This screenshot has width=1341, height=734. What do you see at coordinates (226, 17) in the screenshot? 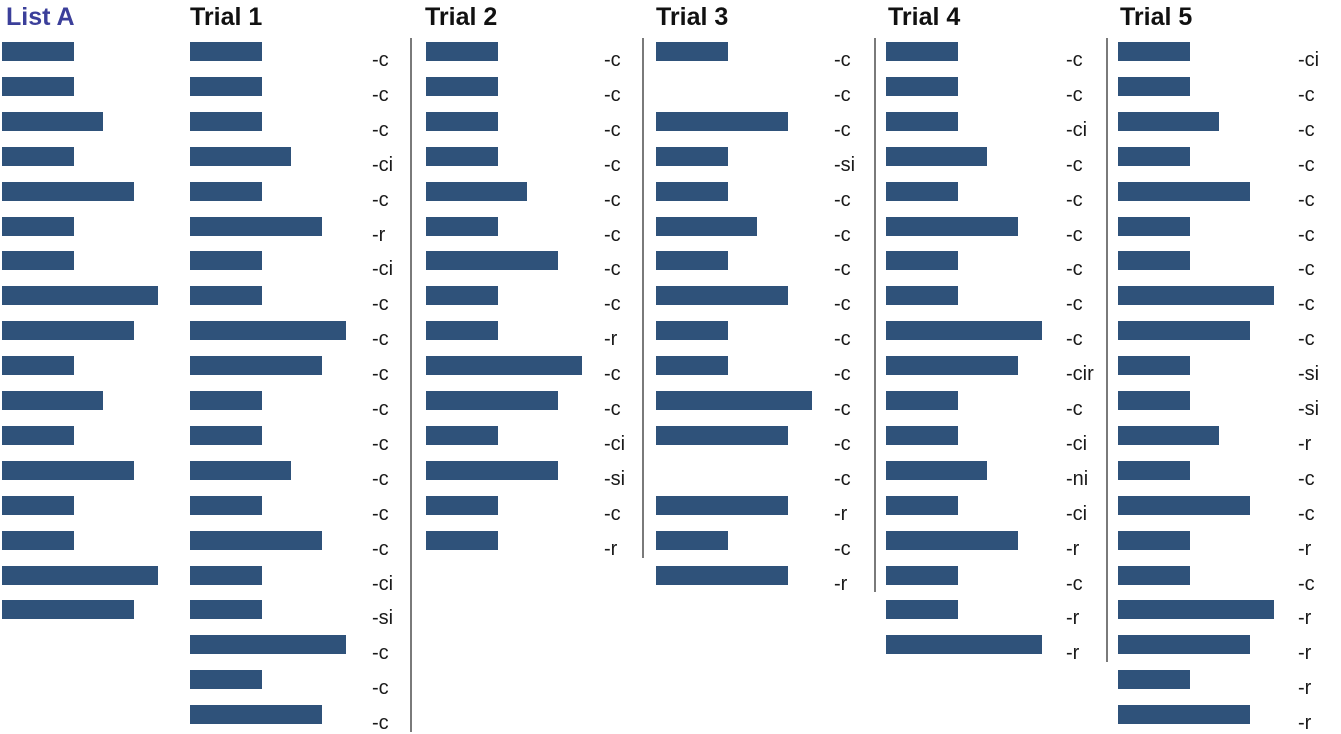
I see `trial-1-title: Trial 1` at bounding box center [226, 17].